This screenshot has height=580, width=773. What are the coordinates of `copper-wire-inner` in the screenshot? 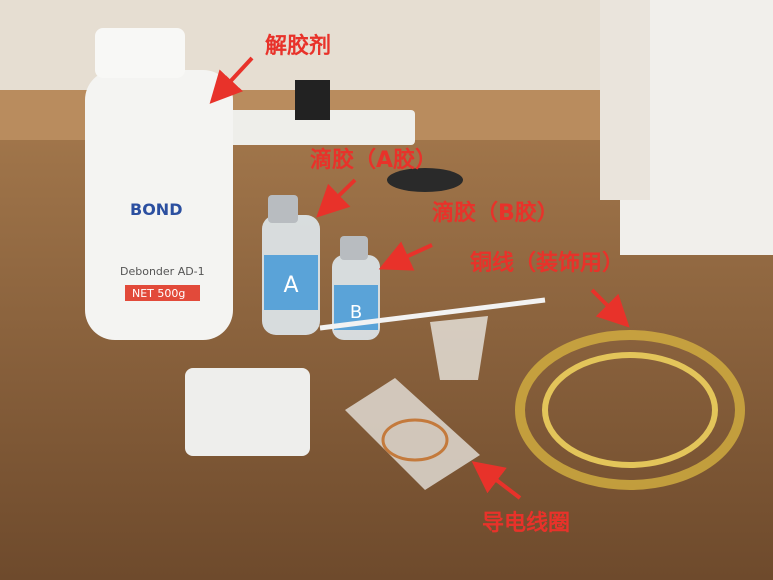 It's located at (630, 410).